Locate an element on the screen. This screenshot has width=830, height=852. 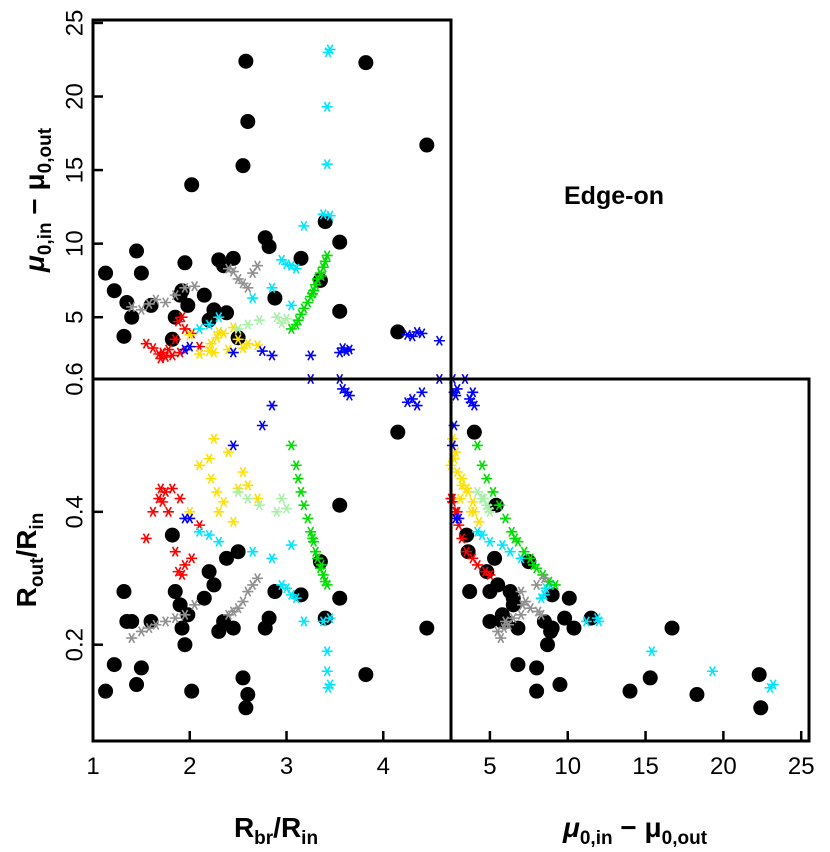
point-model-blue-bl is located at coordinates (272, 405).